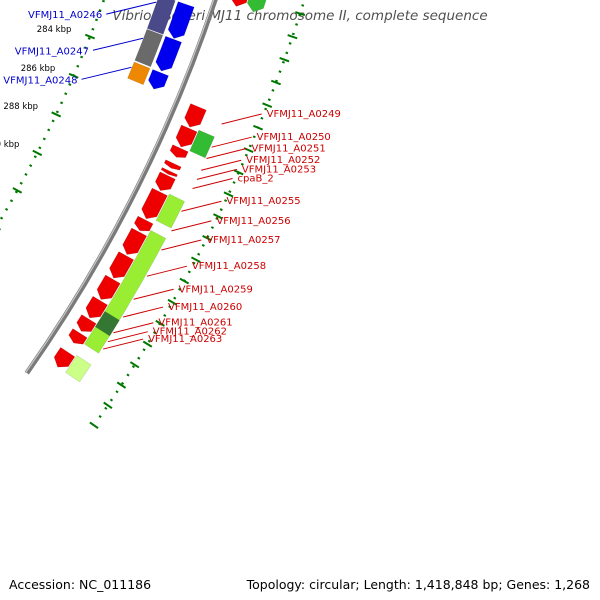 The image size is (600, 600). I want to click on gene-label: VFMJ11_A0262, so click(190, 332).